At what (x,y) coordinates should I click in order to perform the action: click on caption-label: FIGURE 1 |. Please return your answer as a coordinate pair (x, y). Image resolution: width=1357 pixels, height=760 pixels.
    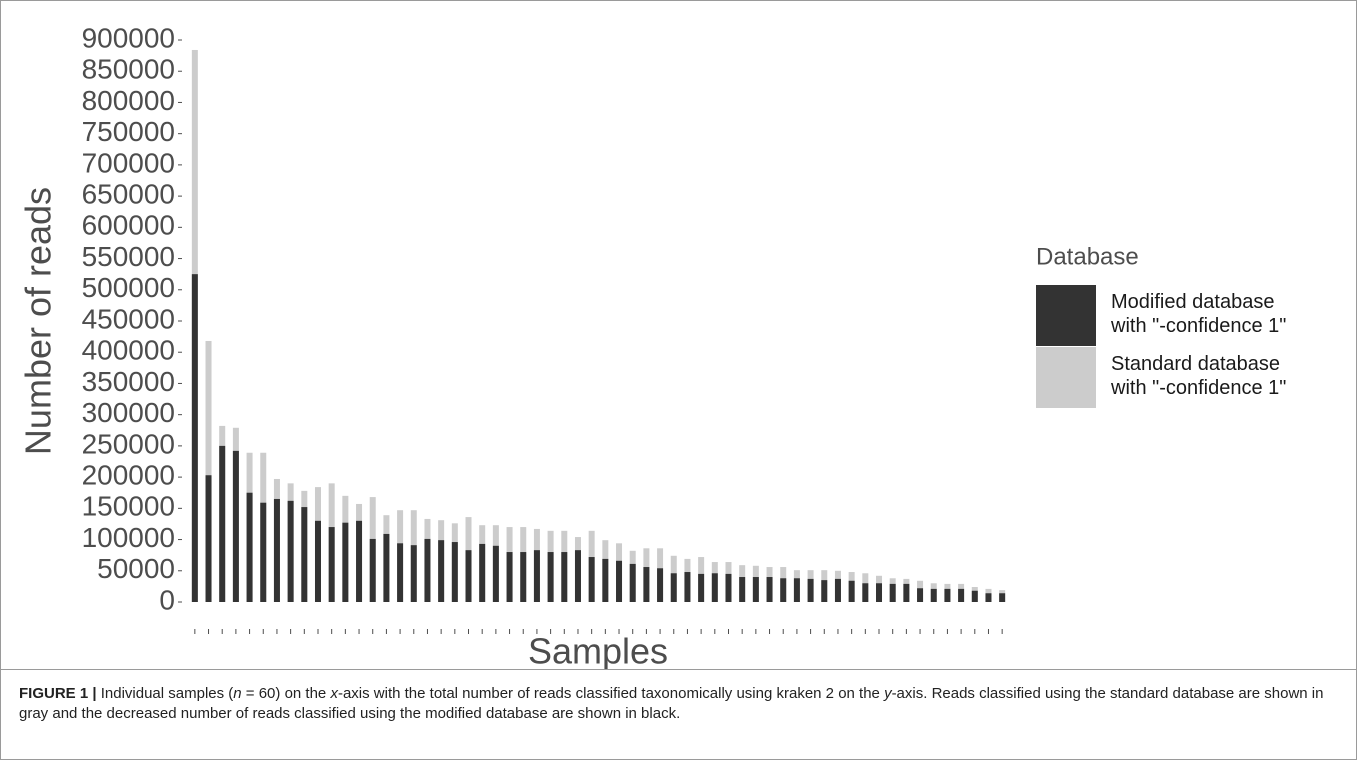
    Looking at the image, I should click on (58, 693).